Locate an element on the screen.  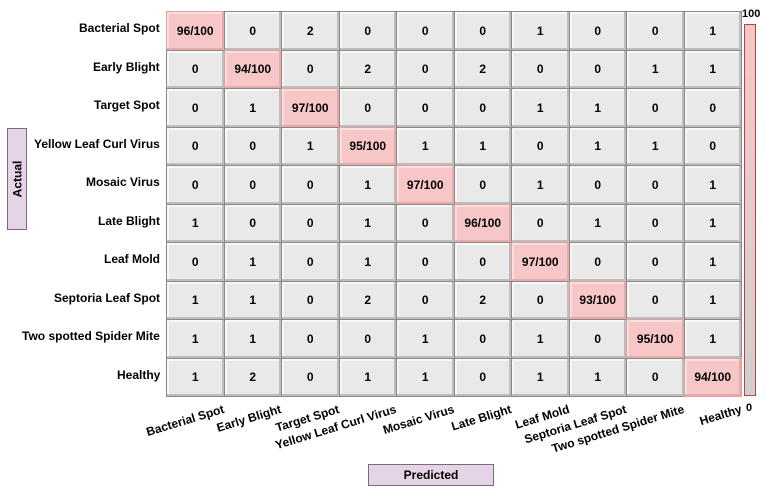
row-label: Healthy is located at coordinates (139, 374).